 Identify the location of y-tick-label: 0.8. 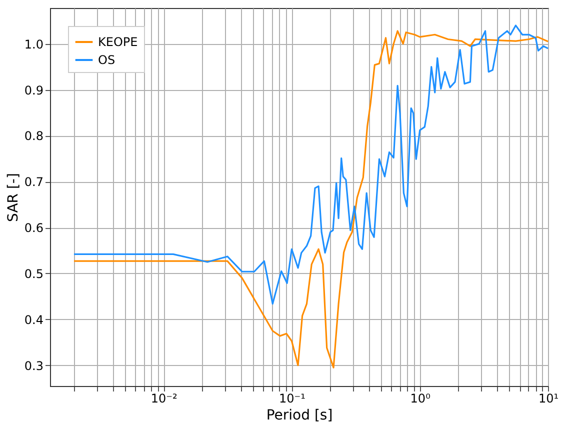
(34, 136).